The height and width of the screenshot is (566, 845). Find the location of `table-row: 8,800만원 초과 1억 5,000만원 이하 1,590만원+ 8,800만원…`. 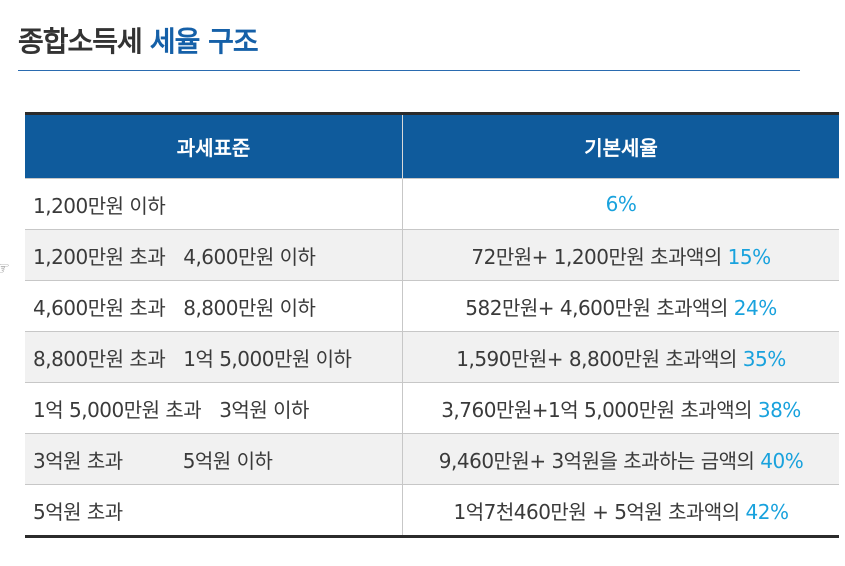

table-row: 8,800만원 초과 1억 5,000만원 이하 1,590만원+ 8,800만원… is located at coordinates (432, 357).